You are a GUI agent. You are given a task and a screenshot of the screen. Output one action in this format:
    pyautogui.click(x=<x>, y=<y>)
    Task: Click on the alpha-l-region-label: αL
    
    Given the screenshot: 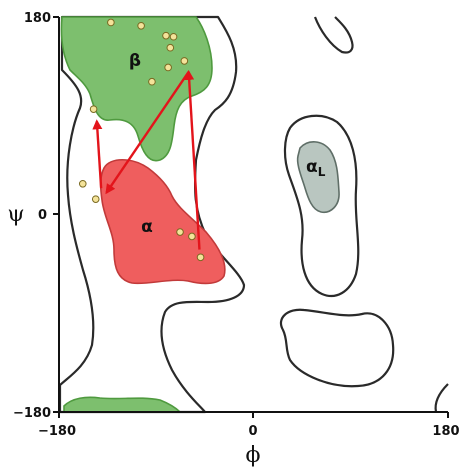 What is the action you would take?
    pyautogui.click(x=316, y=168)
    